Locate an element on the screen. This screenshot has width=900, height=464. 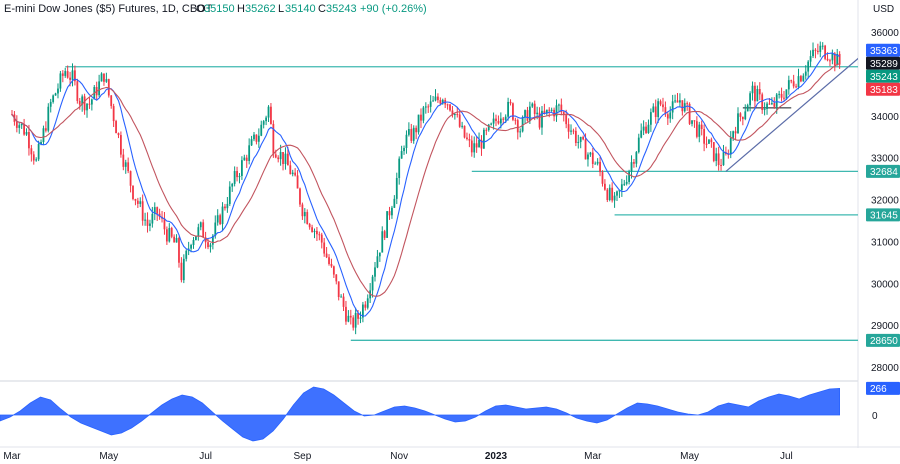
x-tick-label: 2023 is located at coordinates (496, 456).